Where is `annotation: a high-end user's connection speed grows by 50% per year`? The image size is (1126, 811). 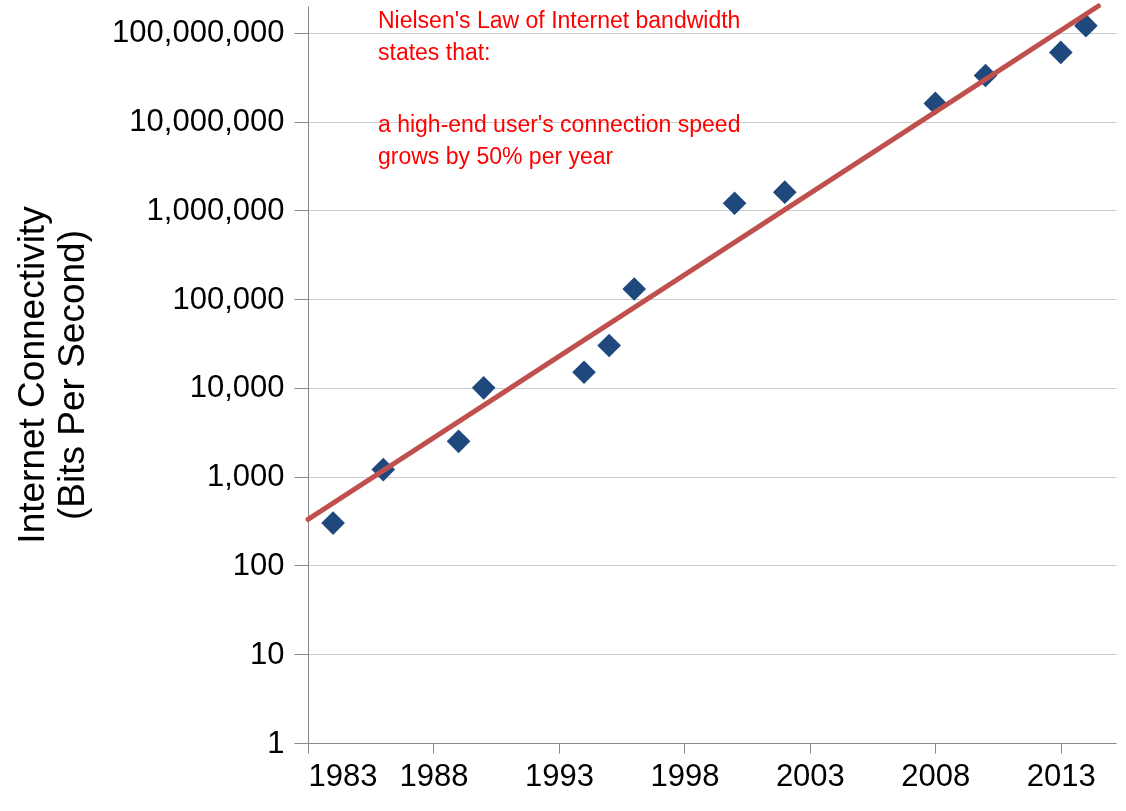
annotation: a high-end user's connection speed grows by 50% per year is located at coordinates (559, 140).